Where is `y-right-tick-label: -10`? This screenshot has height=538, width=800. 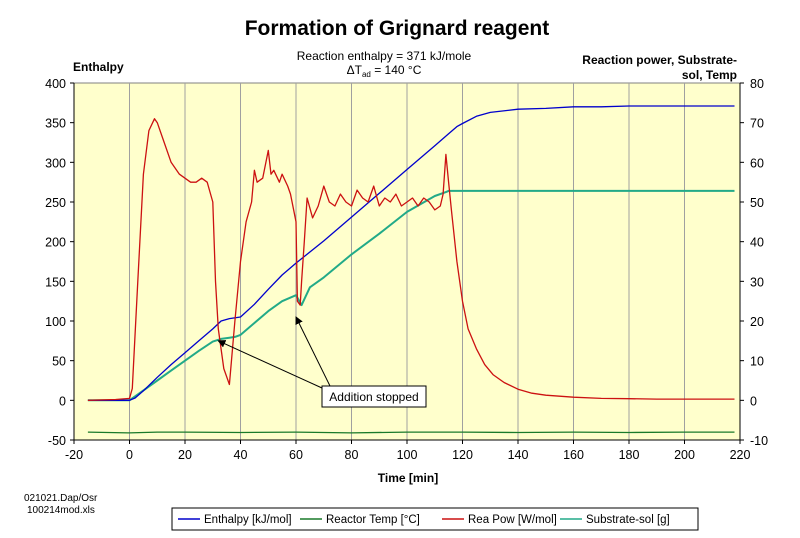
y-right-tick-label: -10 is located at coordinates (759, 441).